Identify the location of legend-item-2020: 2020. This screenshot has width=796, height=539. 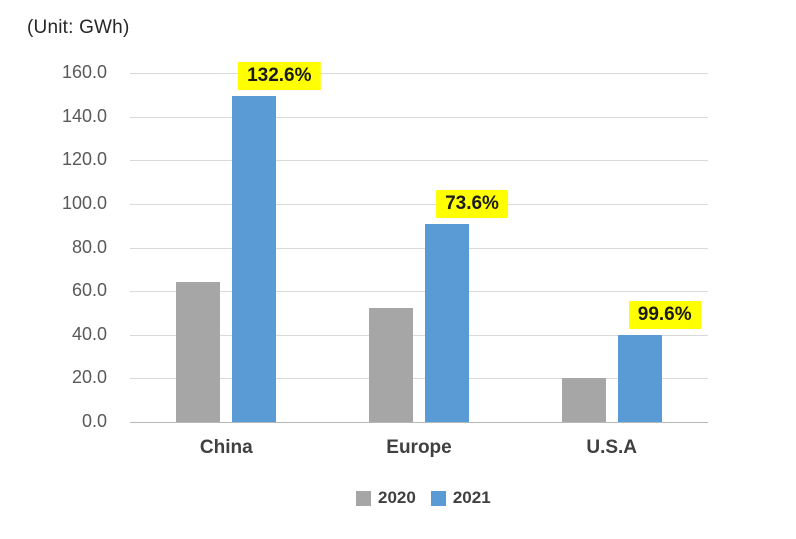
(386, 498).